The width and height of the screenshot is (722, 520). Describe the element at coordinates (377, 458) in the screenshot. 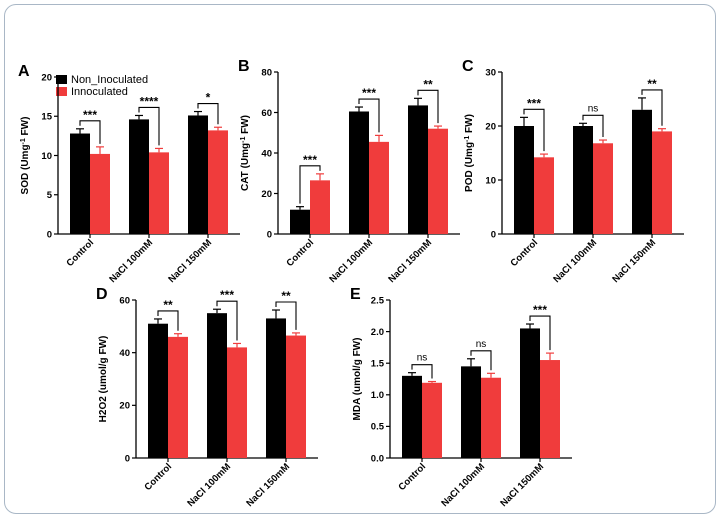

I see `y-tick-label: 0.0` at that location.